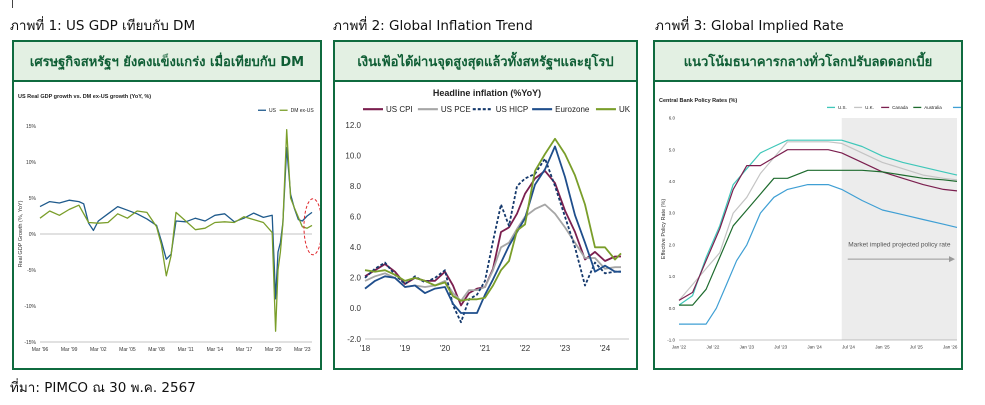 Image resolution: width=985 pixels, height=405 pixels. I want to click on top-rule, so click(12, 4).